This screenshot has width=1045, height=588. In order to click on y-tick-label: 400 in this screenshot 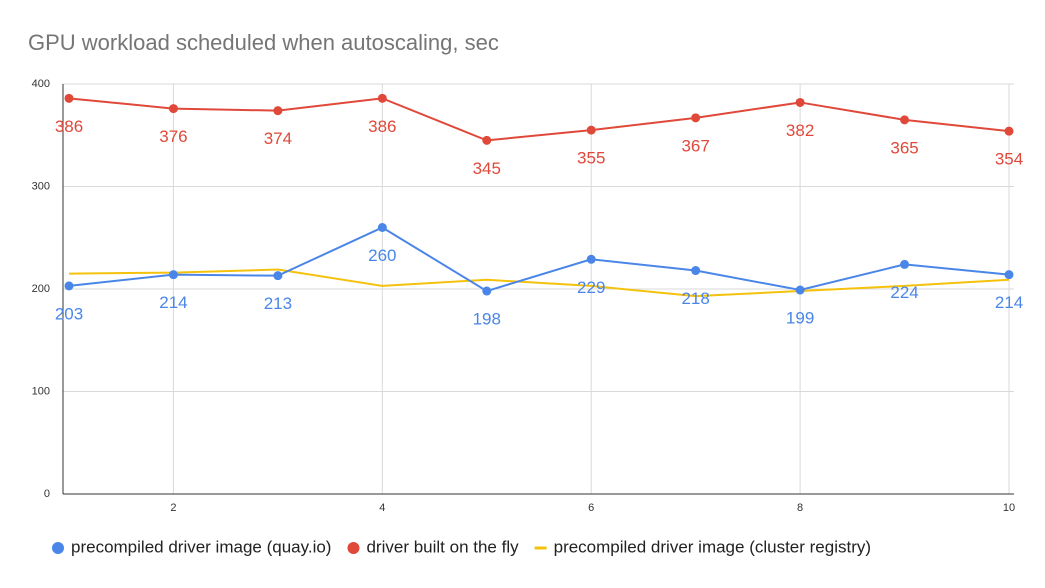, I will do `click(41, 84)`.